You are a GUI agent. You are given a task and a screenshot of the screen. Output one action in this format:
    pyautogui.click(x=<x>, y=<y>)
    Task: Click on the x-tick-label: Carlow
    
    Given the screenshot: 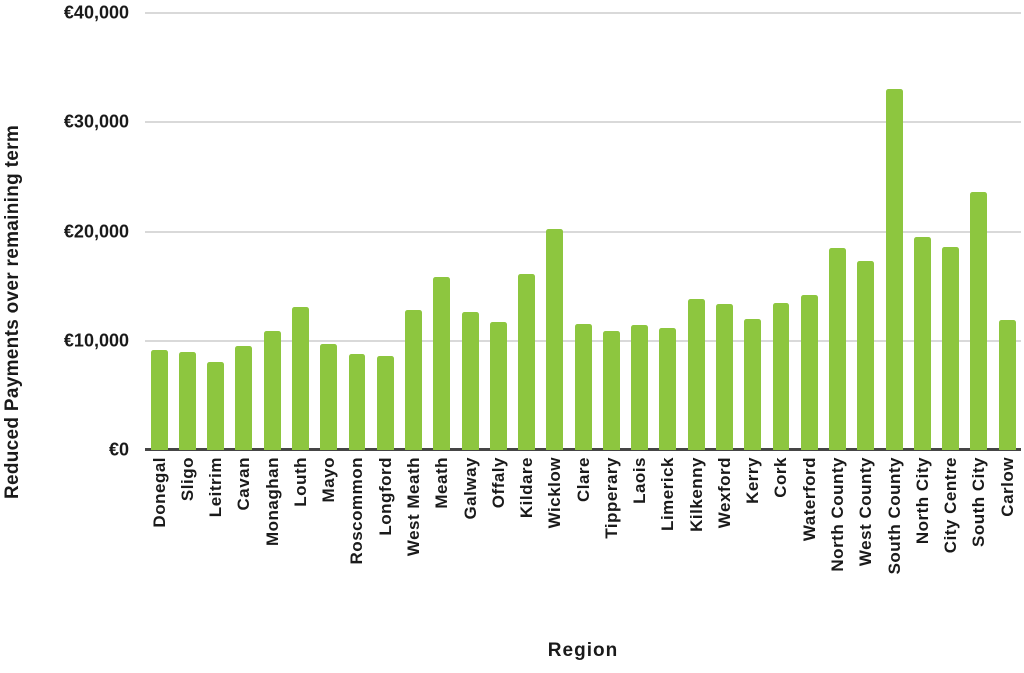 What is the action you would take?
    pyautogui.click(x=1007, y=487)
    